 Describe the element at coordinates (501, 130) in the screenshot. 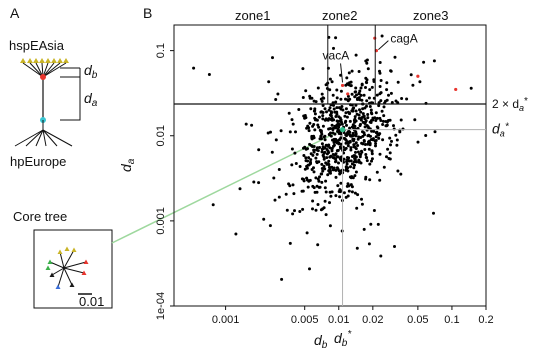

I see `mean-da-label: da*` at that location.